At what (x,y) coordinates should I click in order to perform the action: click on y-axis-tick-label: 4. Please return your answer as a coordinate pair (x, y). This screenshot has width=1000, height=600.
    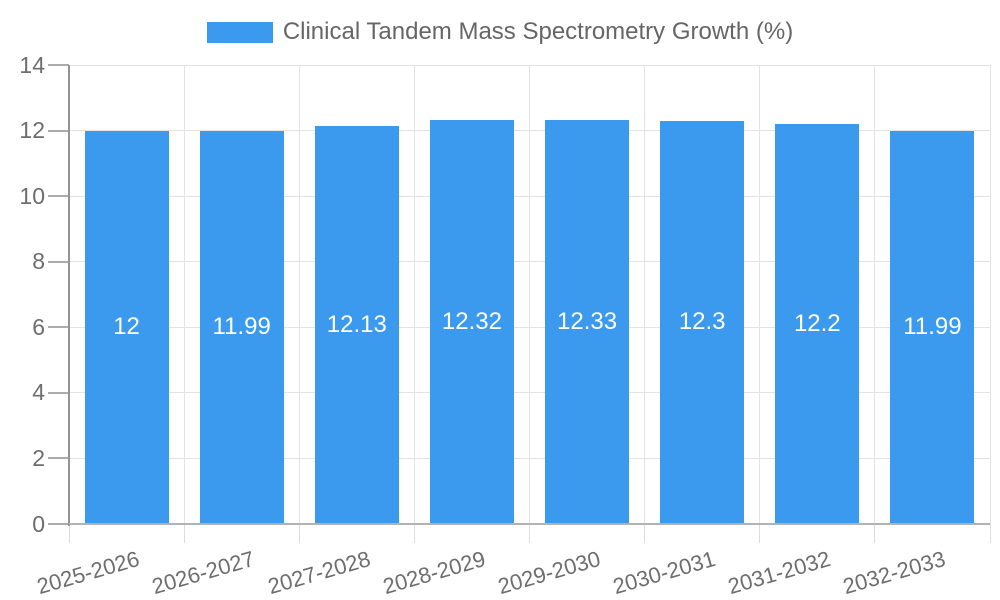
    Looking at the image, I should click on (38, 392).